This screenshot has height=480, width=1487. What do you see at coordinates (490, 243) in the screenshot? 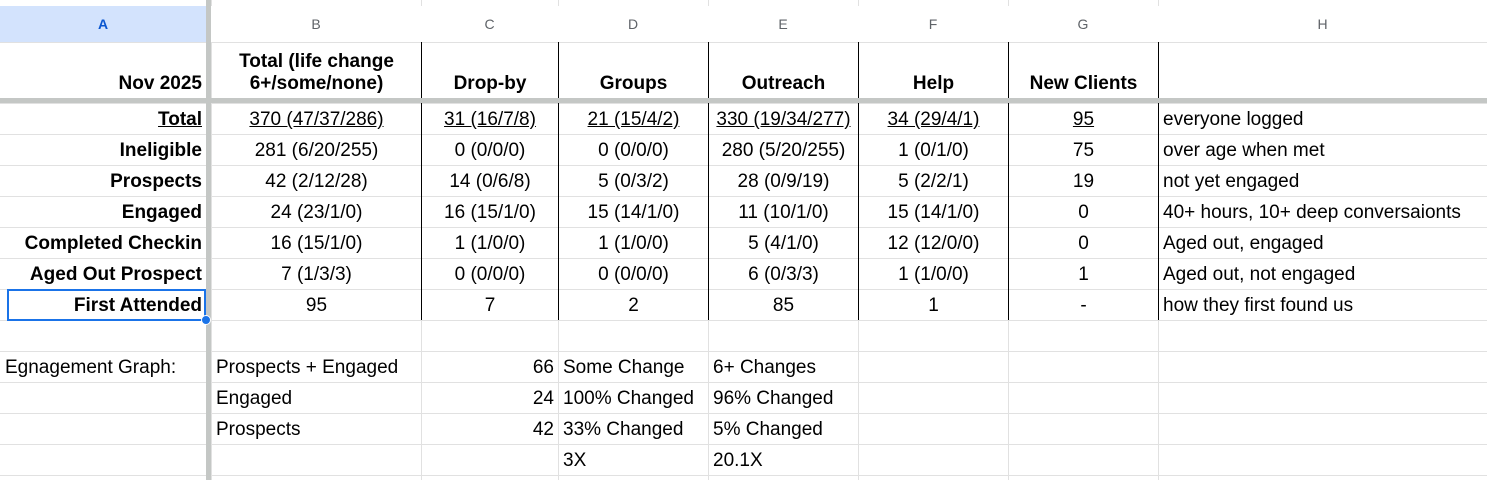
I see `data-cell-c: 1 (1/0/0)` at bounding box center [490, 243].